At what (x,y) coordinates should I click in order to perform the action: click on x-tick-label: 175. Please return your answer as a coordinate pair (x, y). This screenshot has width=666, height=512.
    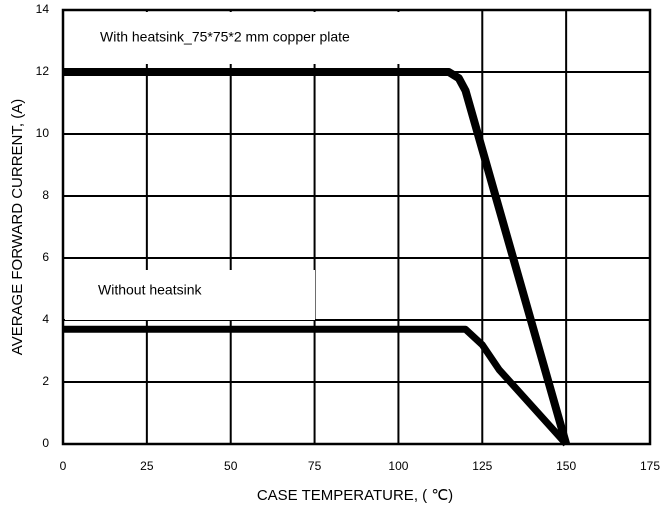
    Looking at the image, I should click on (650, 466).